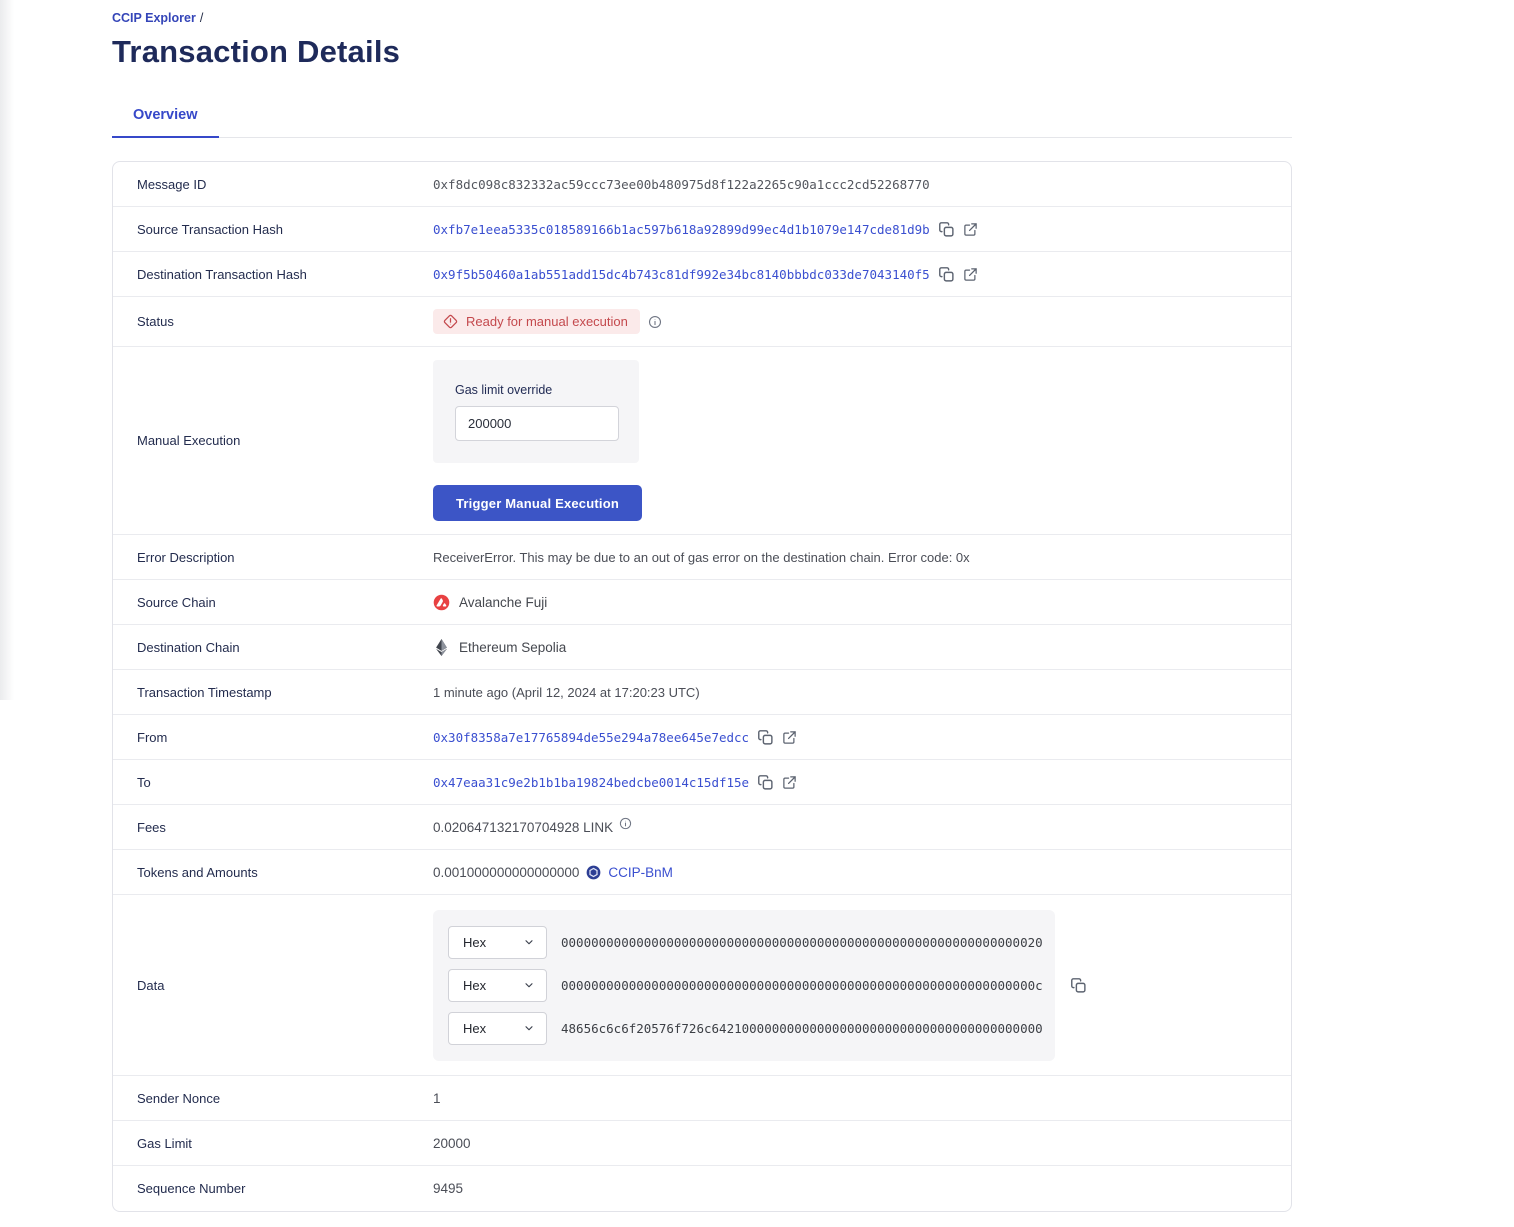 The height and width of the screenshot is (1227, 1514). Describe the element at coordinates (176, 602) in the screenshot. I see `source-chain-label: Source Chain` at that location.